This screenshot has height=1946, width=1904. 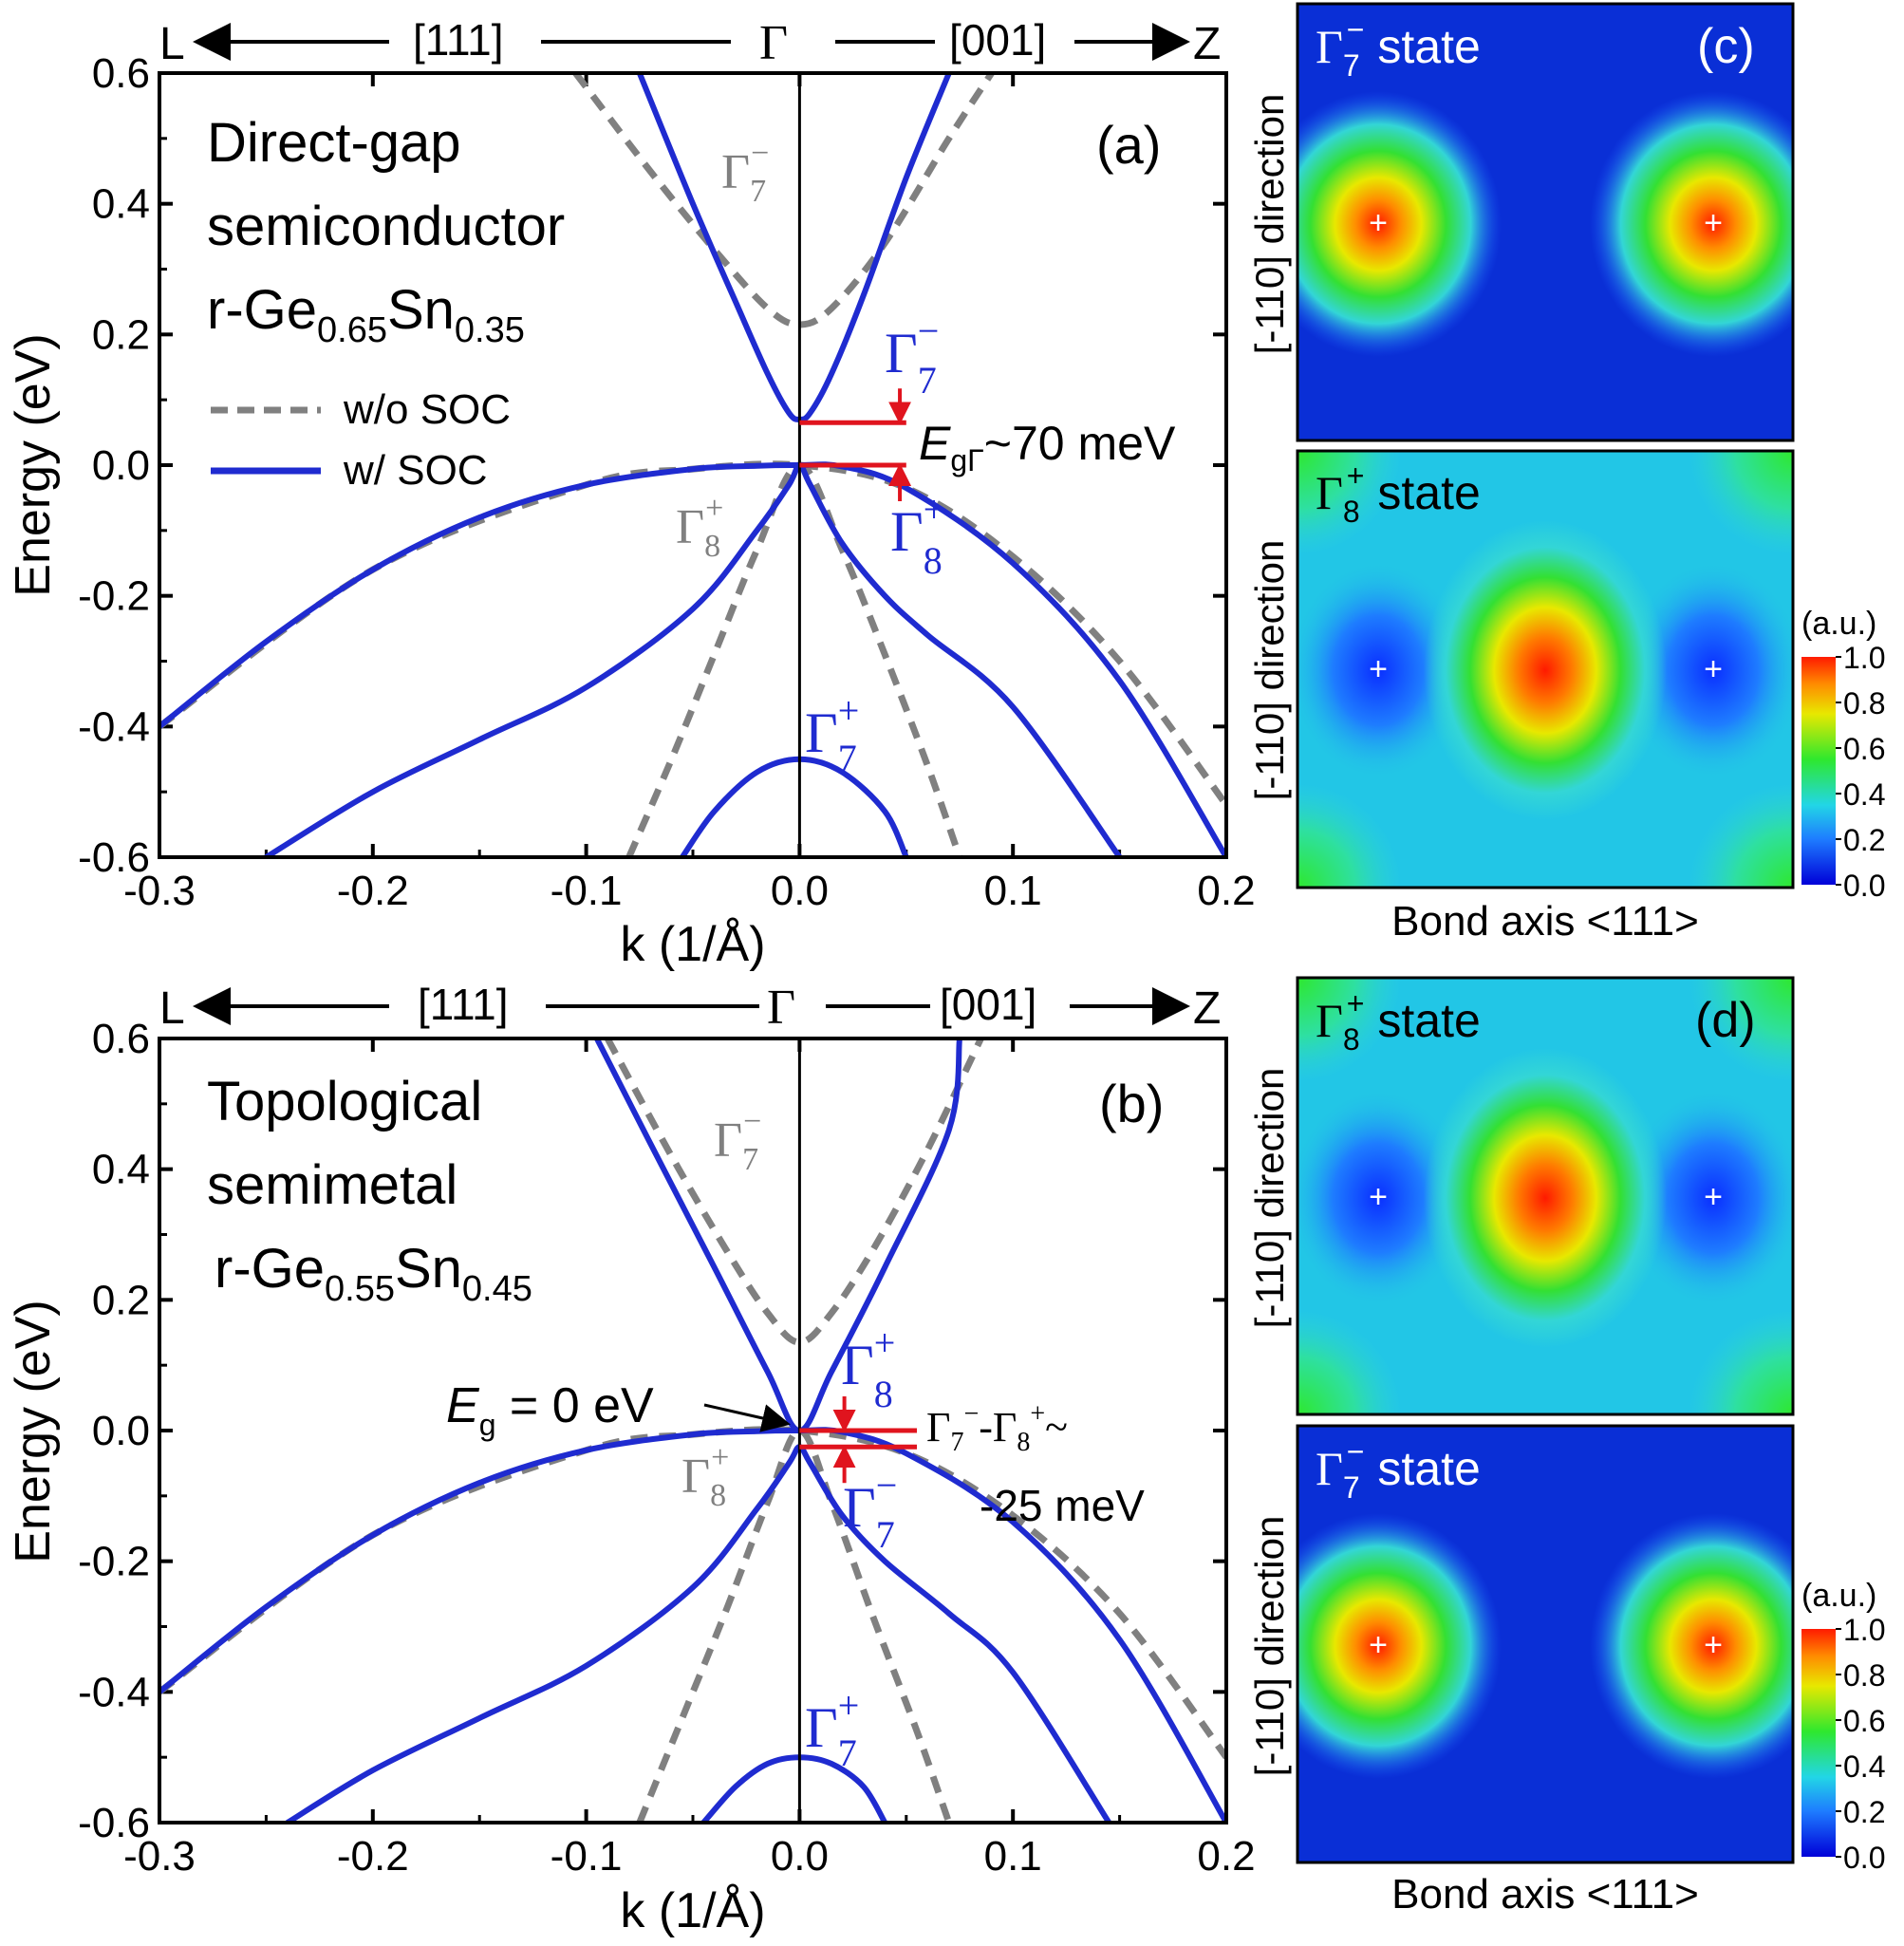 I want to click on alloy-sub1: 0.65, so click(x=352, y=330).